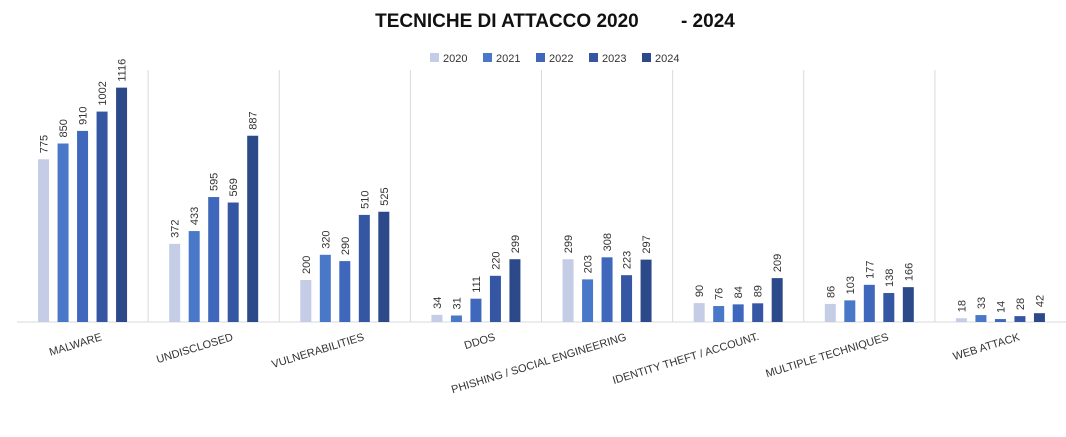 The height and width of the screenshot is (437, 1066). What do you see at coordinates (195, 348) in the screenshot?
I see `x-tick-label: UNDISCLOSED` at bounding box center [195, 348].